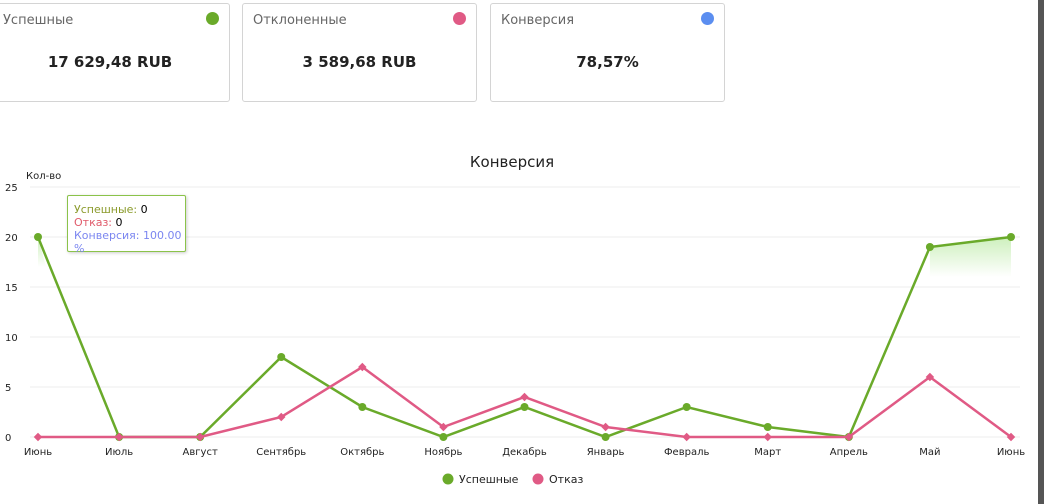 The image size is (1044, 504). I want to click on legend-label: Отказ, so click(566, 479).